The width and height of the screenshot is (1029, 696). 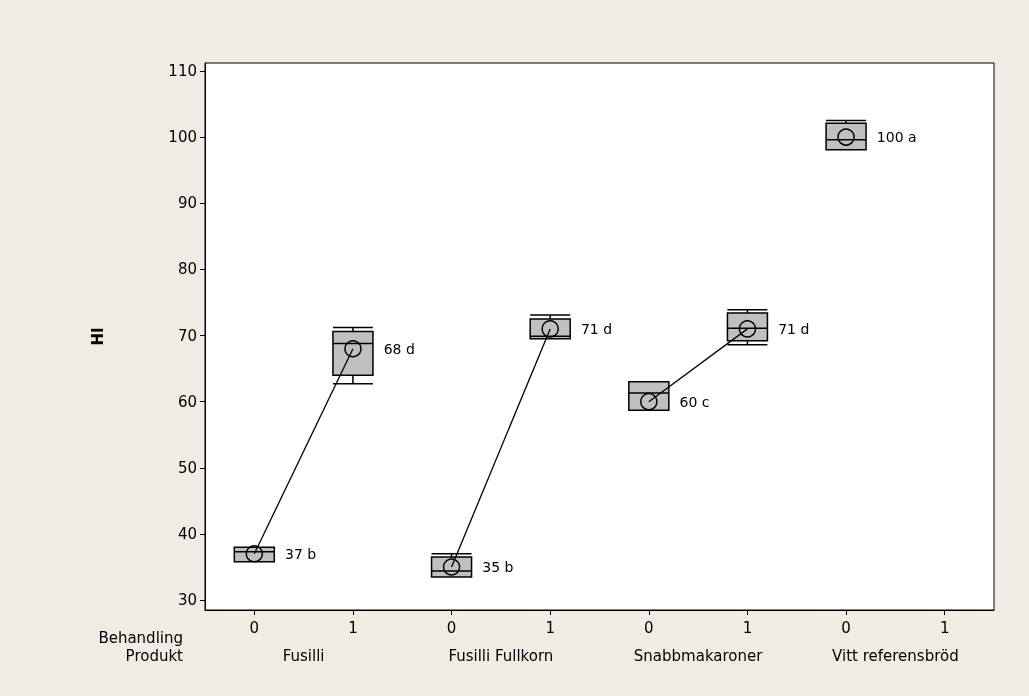 What do you see at coordinates (187, 203) in the screenshot?
I see `y-tick-label: 90` at bounding box center [187, 203].